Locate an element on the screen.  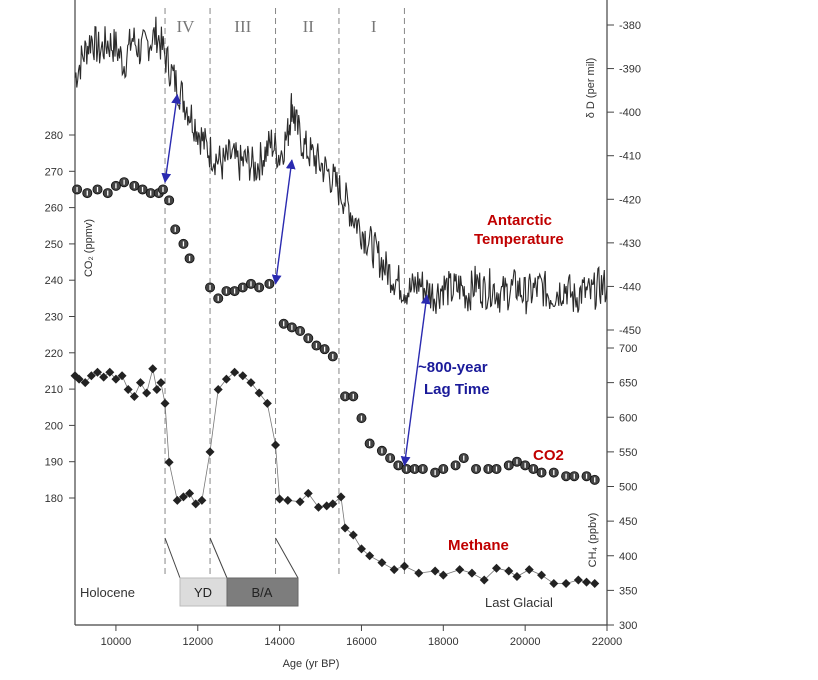
co2-tick-label-8: 260 is located at coordinates (54, 209).